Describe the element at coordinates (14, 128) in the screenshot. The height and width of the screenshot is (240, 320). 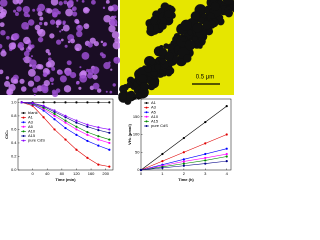
I see `y-tick-label: 0.6` at that location.